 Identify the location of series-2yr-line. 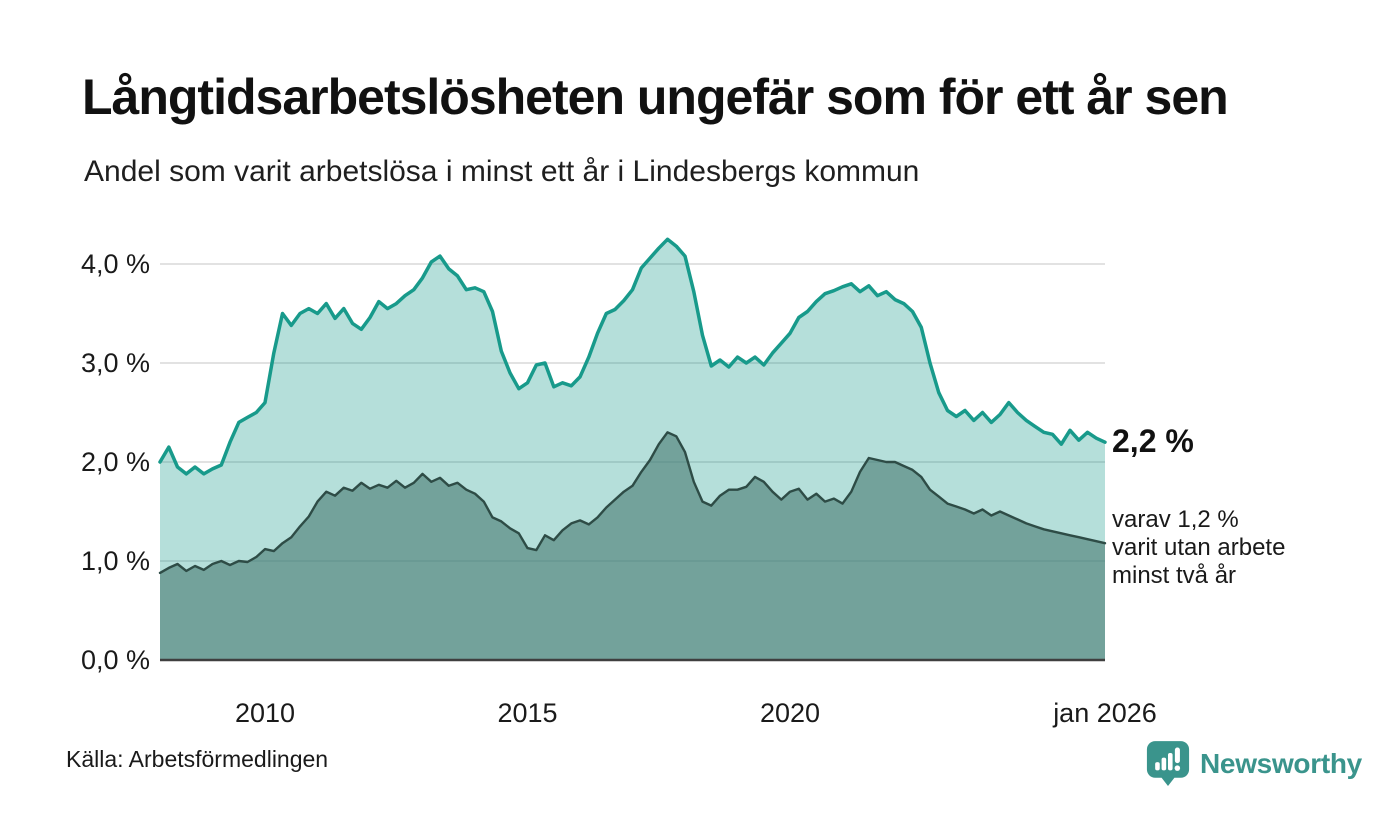
(632, 503).